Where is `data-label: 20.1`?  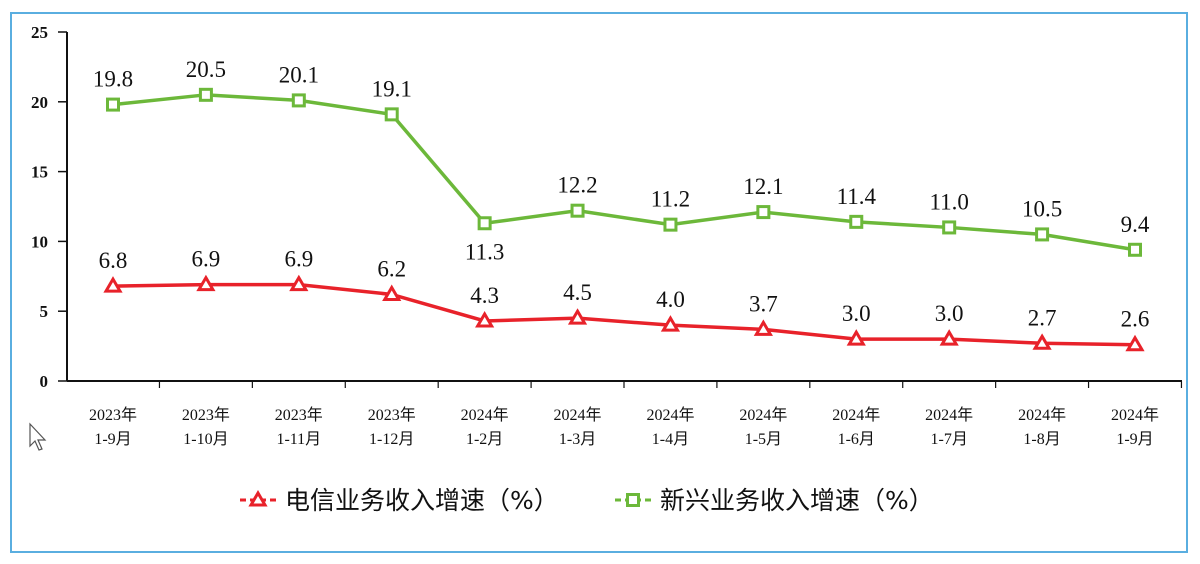 data-label: 20.1 is located at coordinates (299, 74).